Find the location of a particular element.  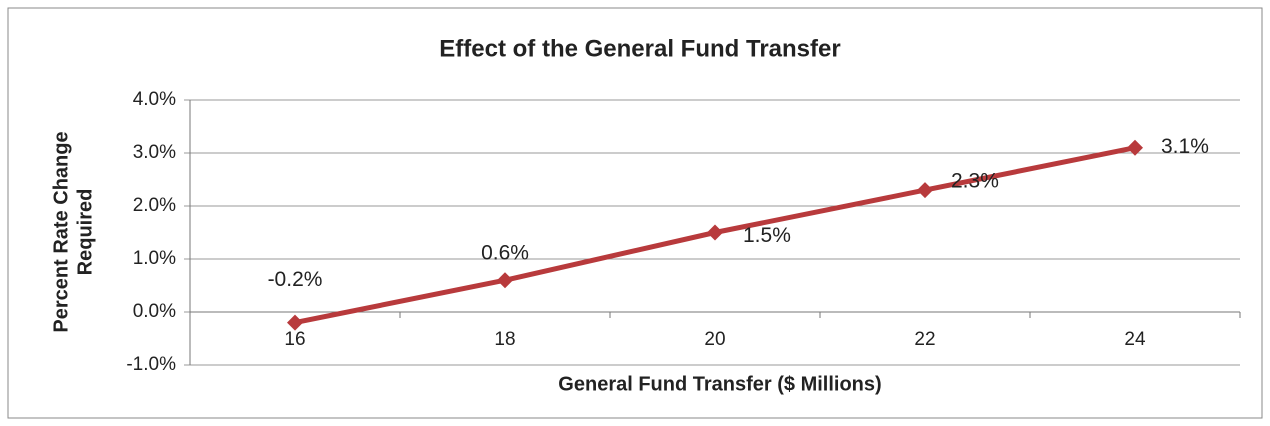

y-tick-label: 0.0% is located at coordinates (154, 311).